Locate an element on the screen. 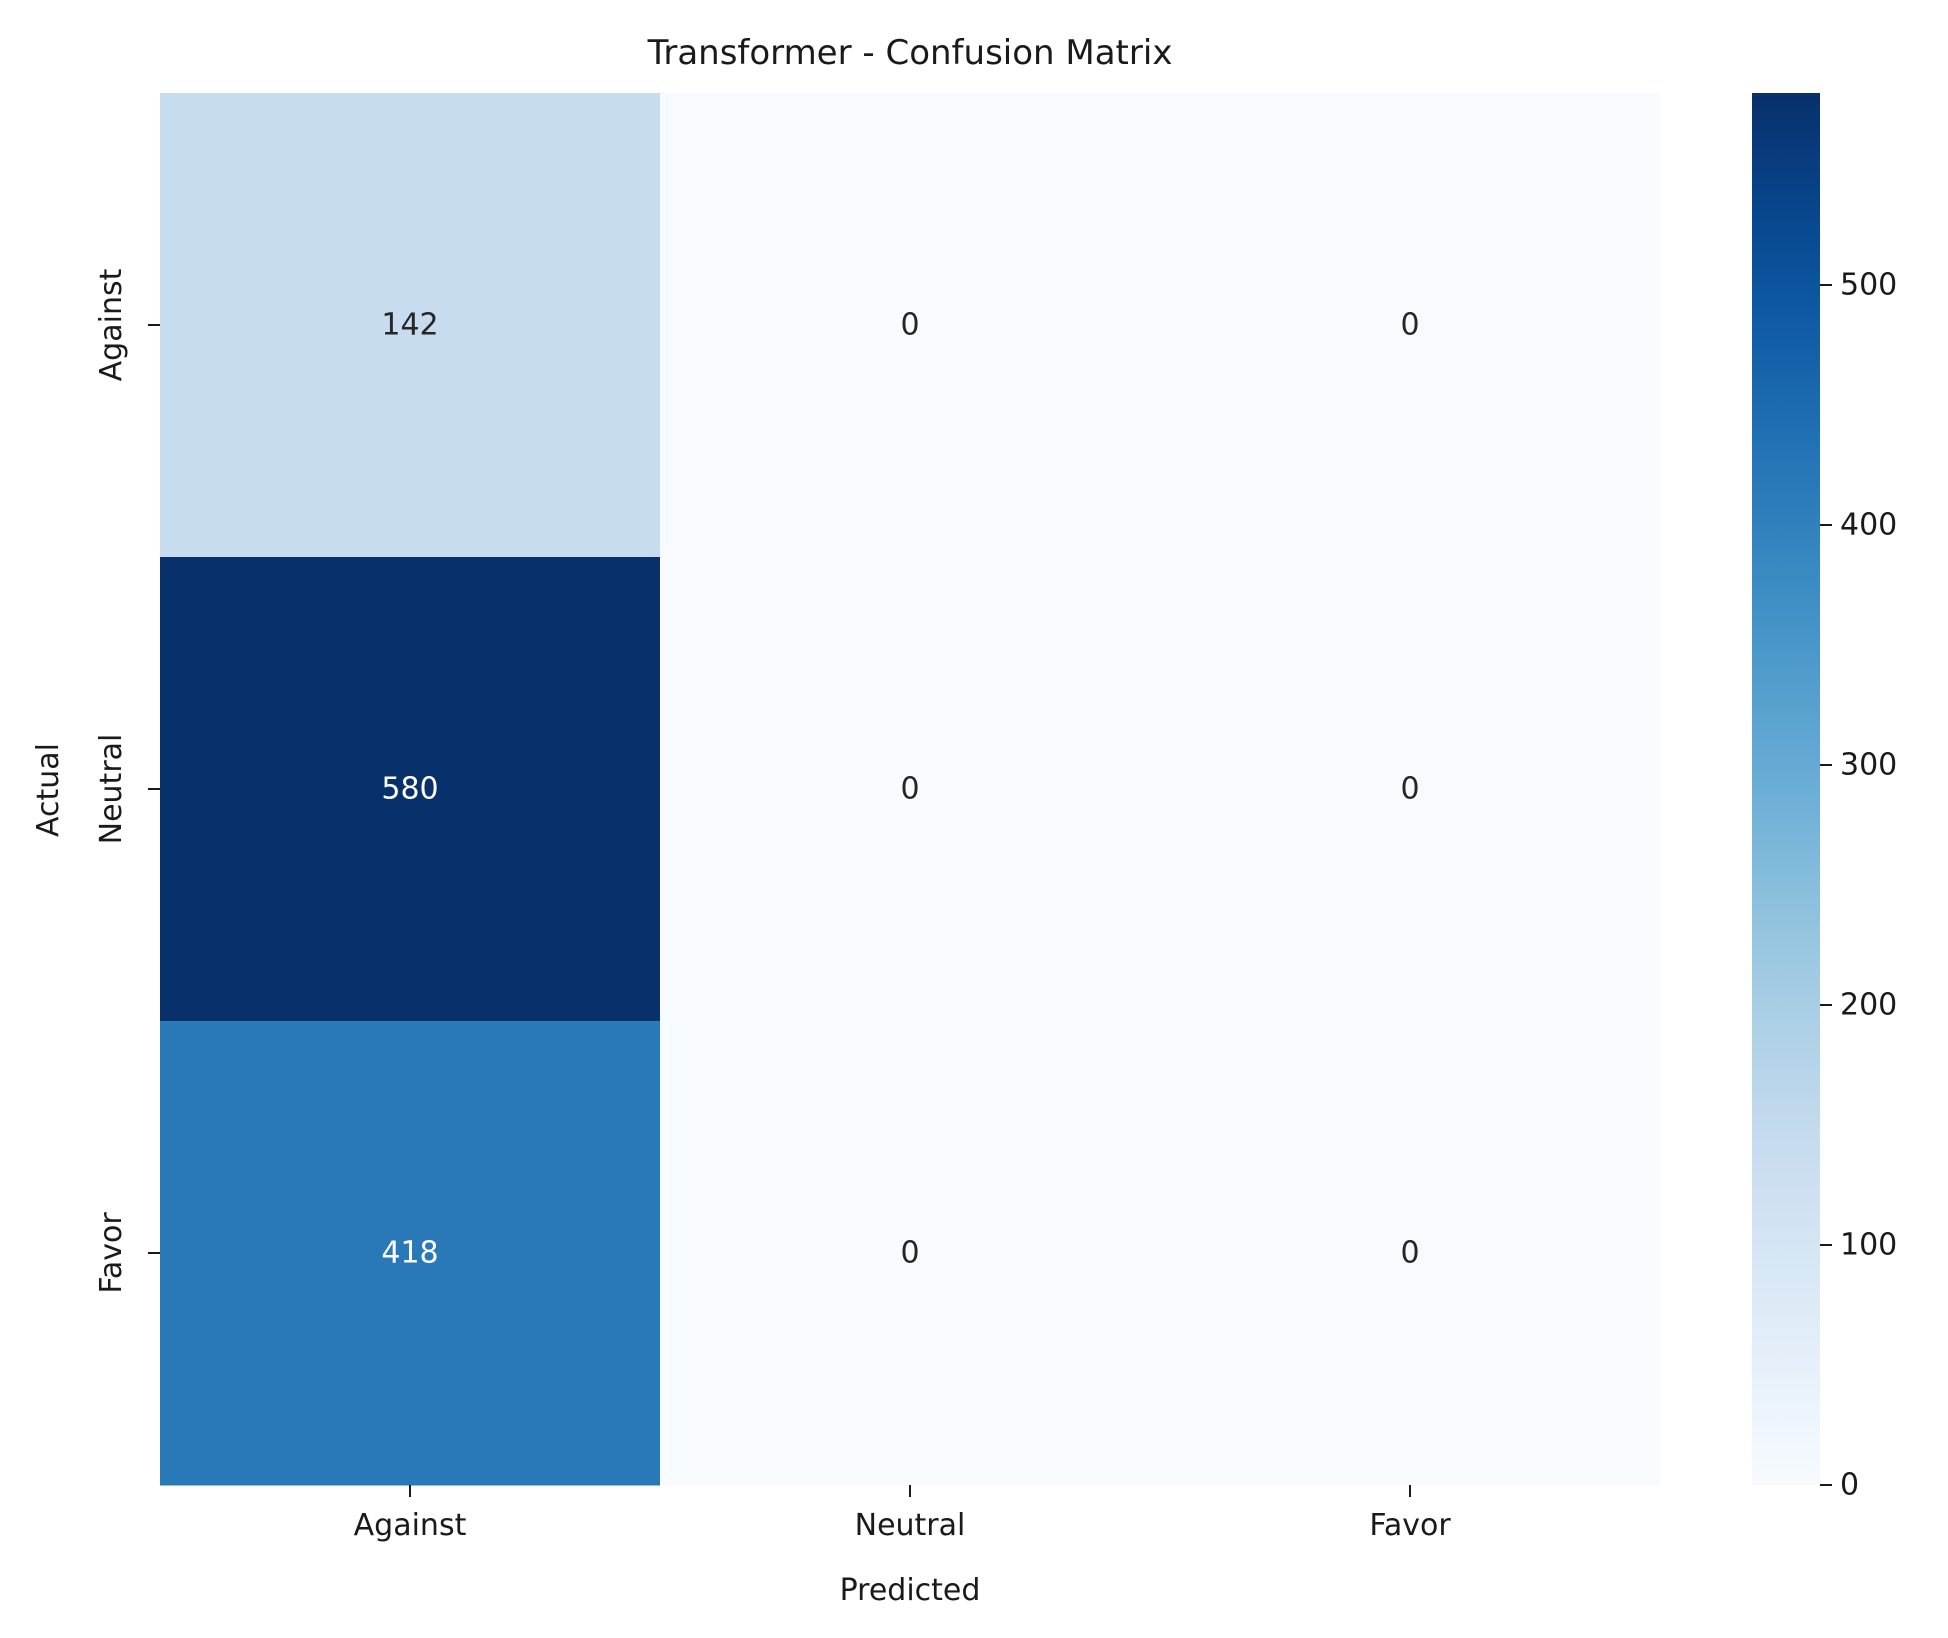  x-axis-ticks: Against Neutral Favor is located at coordinates (902, 1514).